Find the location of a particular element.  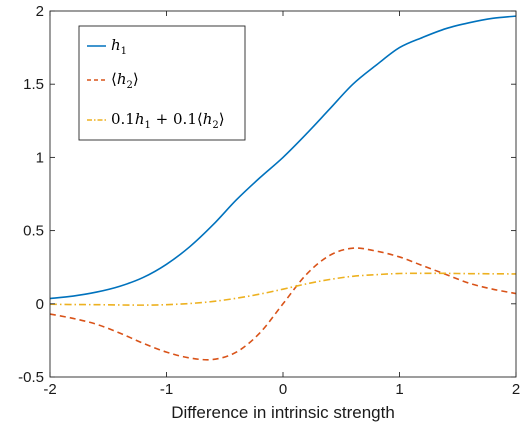

legend-entry-h1: h1 is located at coordinates (119, 46).